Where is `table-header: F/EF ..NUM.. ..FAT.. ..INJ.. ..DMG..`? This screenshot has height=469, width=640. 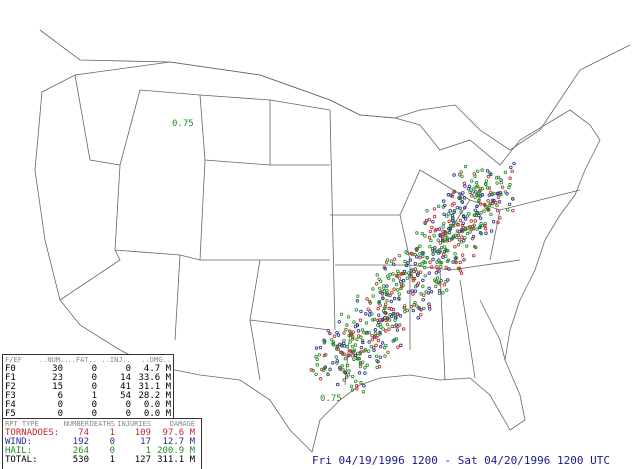 table-header: F/EF ..NUM.. ..FAT.. ..INJ.. ..DMG.. is located at coordinates (88, 360).